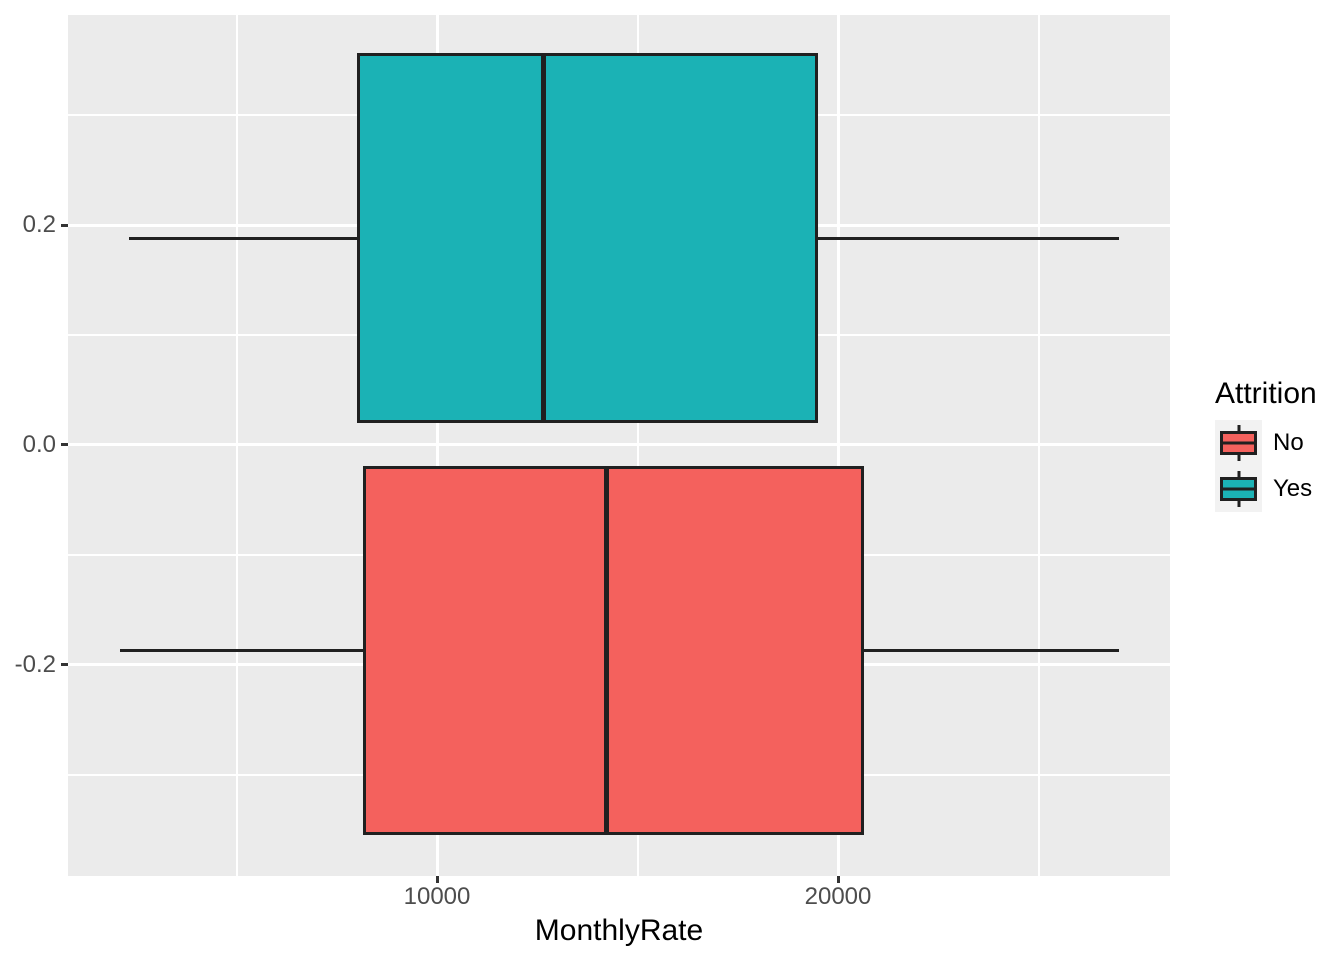  What do you see at coordinates (613, 650) in the screenshot?
I see `box-no` at bounding box center [613, 650].